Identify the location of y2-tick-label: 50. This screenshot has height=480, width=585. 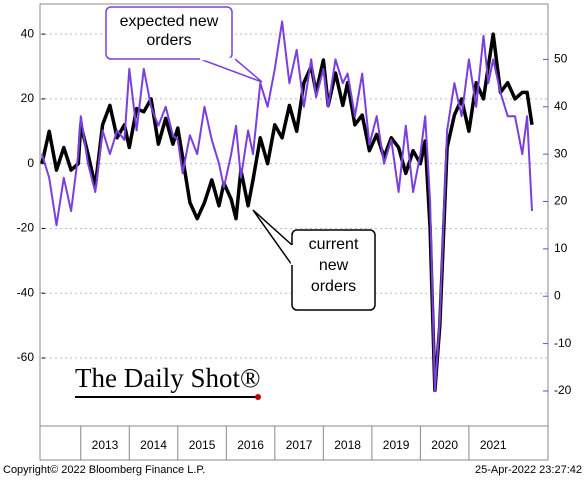
(561, 59).